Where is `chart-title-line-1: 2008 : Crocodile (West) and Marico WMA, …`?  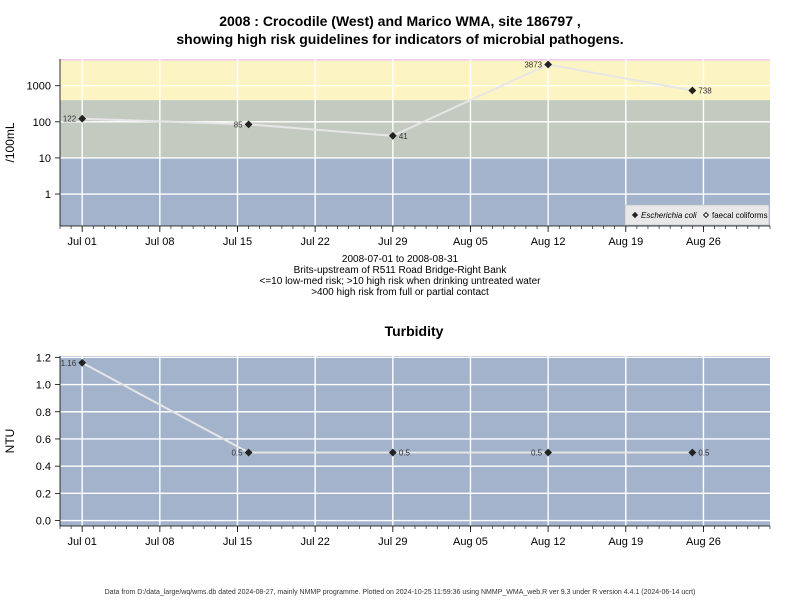
chart-title-line-1: 2008 : Crocodile (West) and Marico WMA, … is located at coordinates (400, 21).